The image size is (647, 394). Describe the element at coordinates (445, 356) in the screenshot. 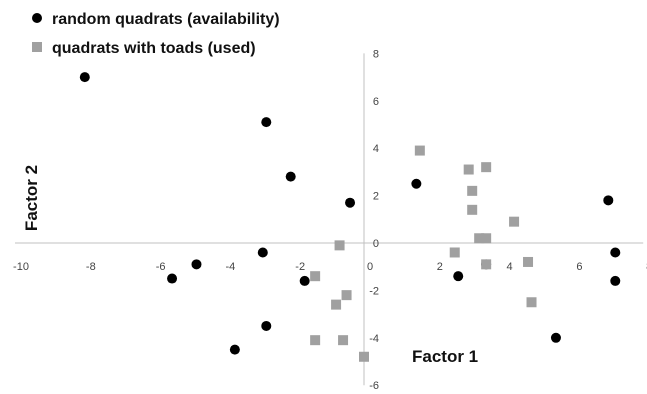

I see `x-axis-title: Factor 1` at that location.